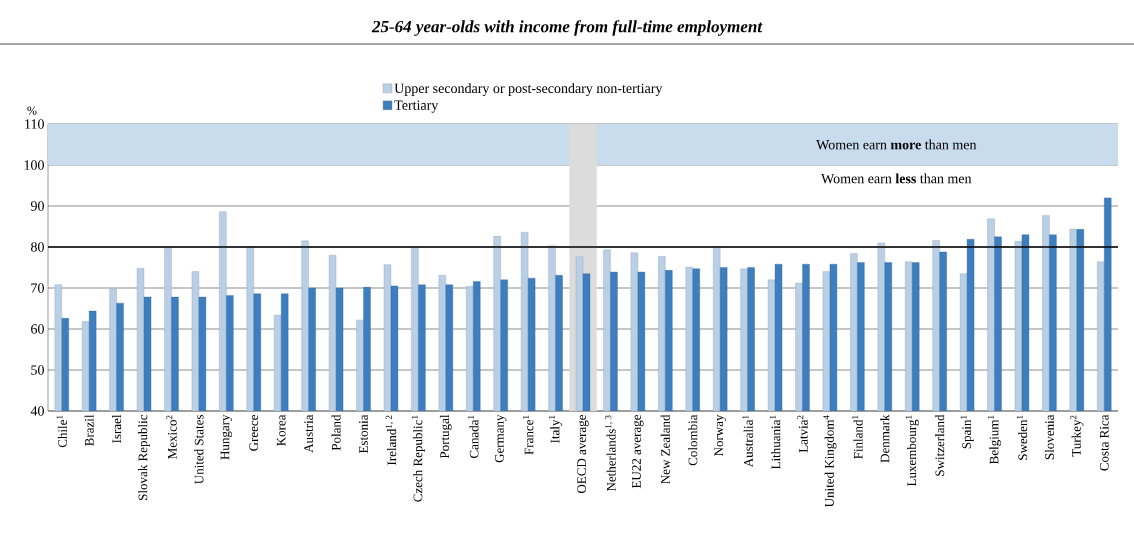 The image size is (1134, 560). What do you see at coordinates (912, 451) in the screenshot?
I see `x-tick-label: Luxembourg$^{1}$` at bounding box center [912, 451].